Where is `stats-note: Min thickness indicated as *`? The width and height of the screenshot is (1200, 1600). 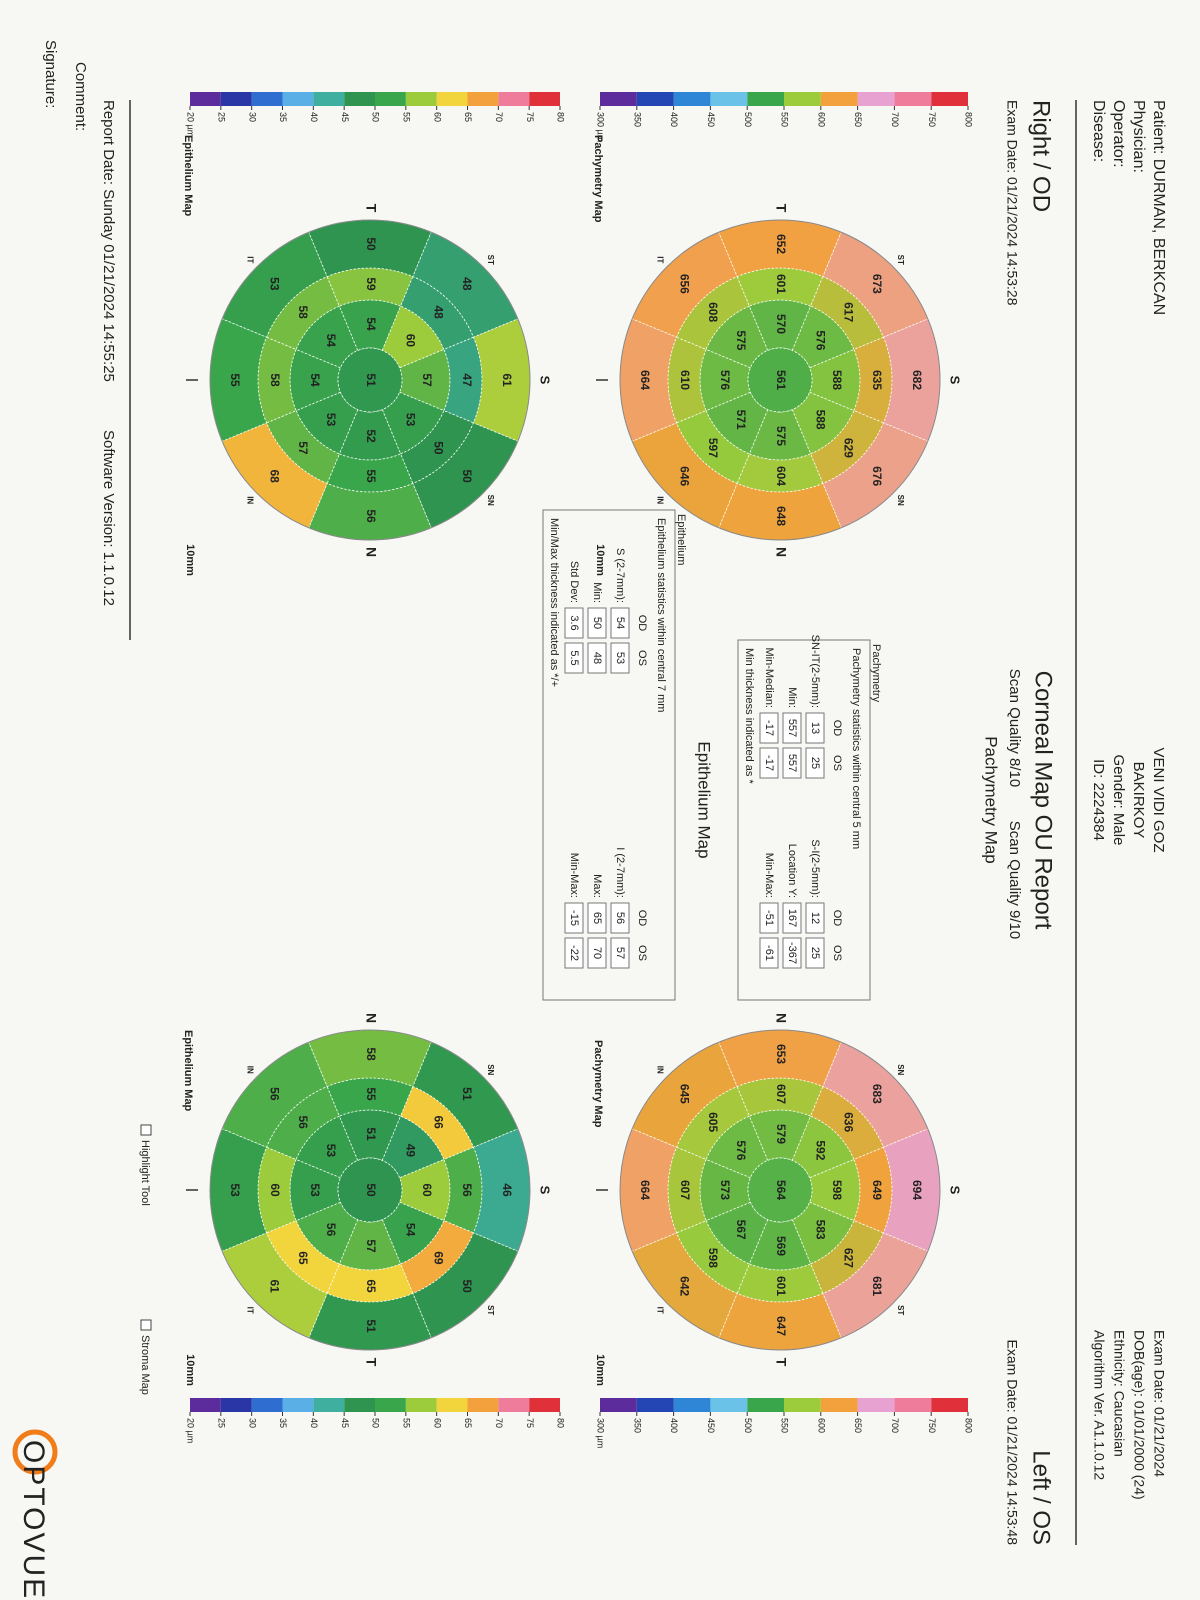
stats-note: Min thickness indicated as * is located at coordinates (749, 716).